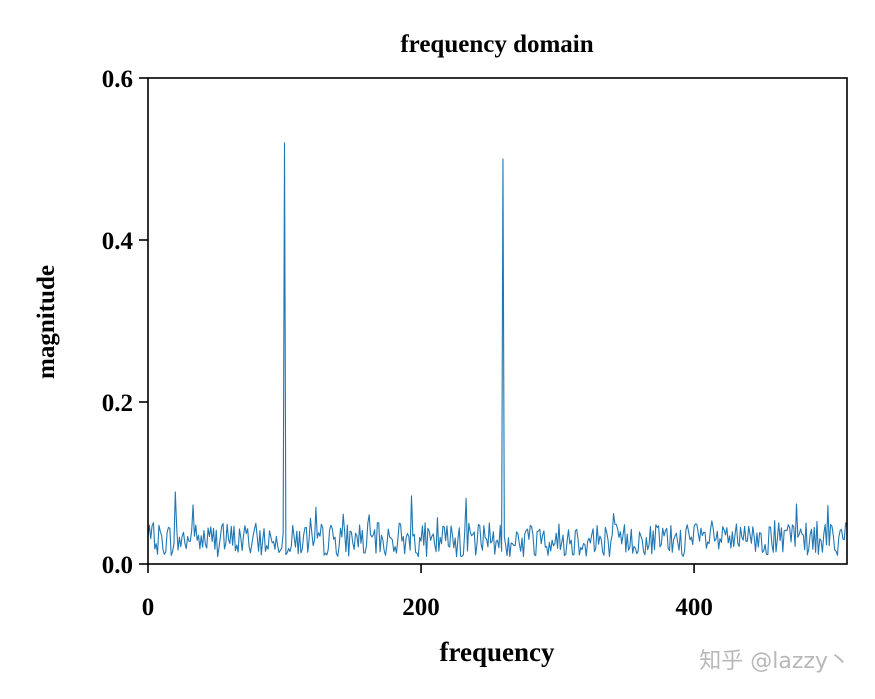  What do you see at coordinates (496, 44) in the screenshot?
I see `chart-title: frequency domain` at bounding box center [496, 44].